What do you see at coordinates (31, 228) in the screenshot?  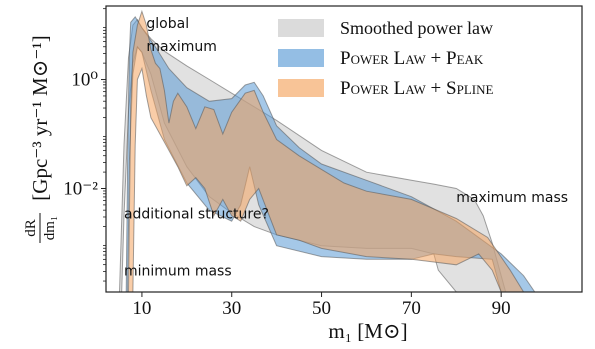 I see `y-label-fraction-top: dR` at bounding box center [31, 228].